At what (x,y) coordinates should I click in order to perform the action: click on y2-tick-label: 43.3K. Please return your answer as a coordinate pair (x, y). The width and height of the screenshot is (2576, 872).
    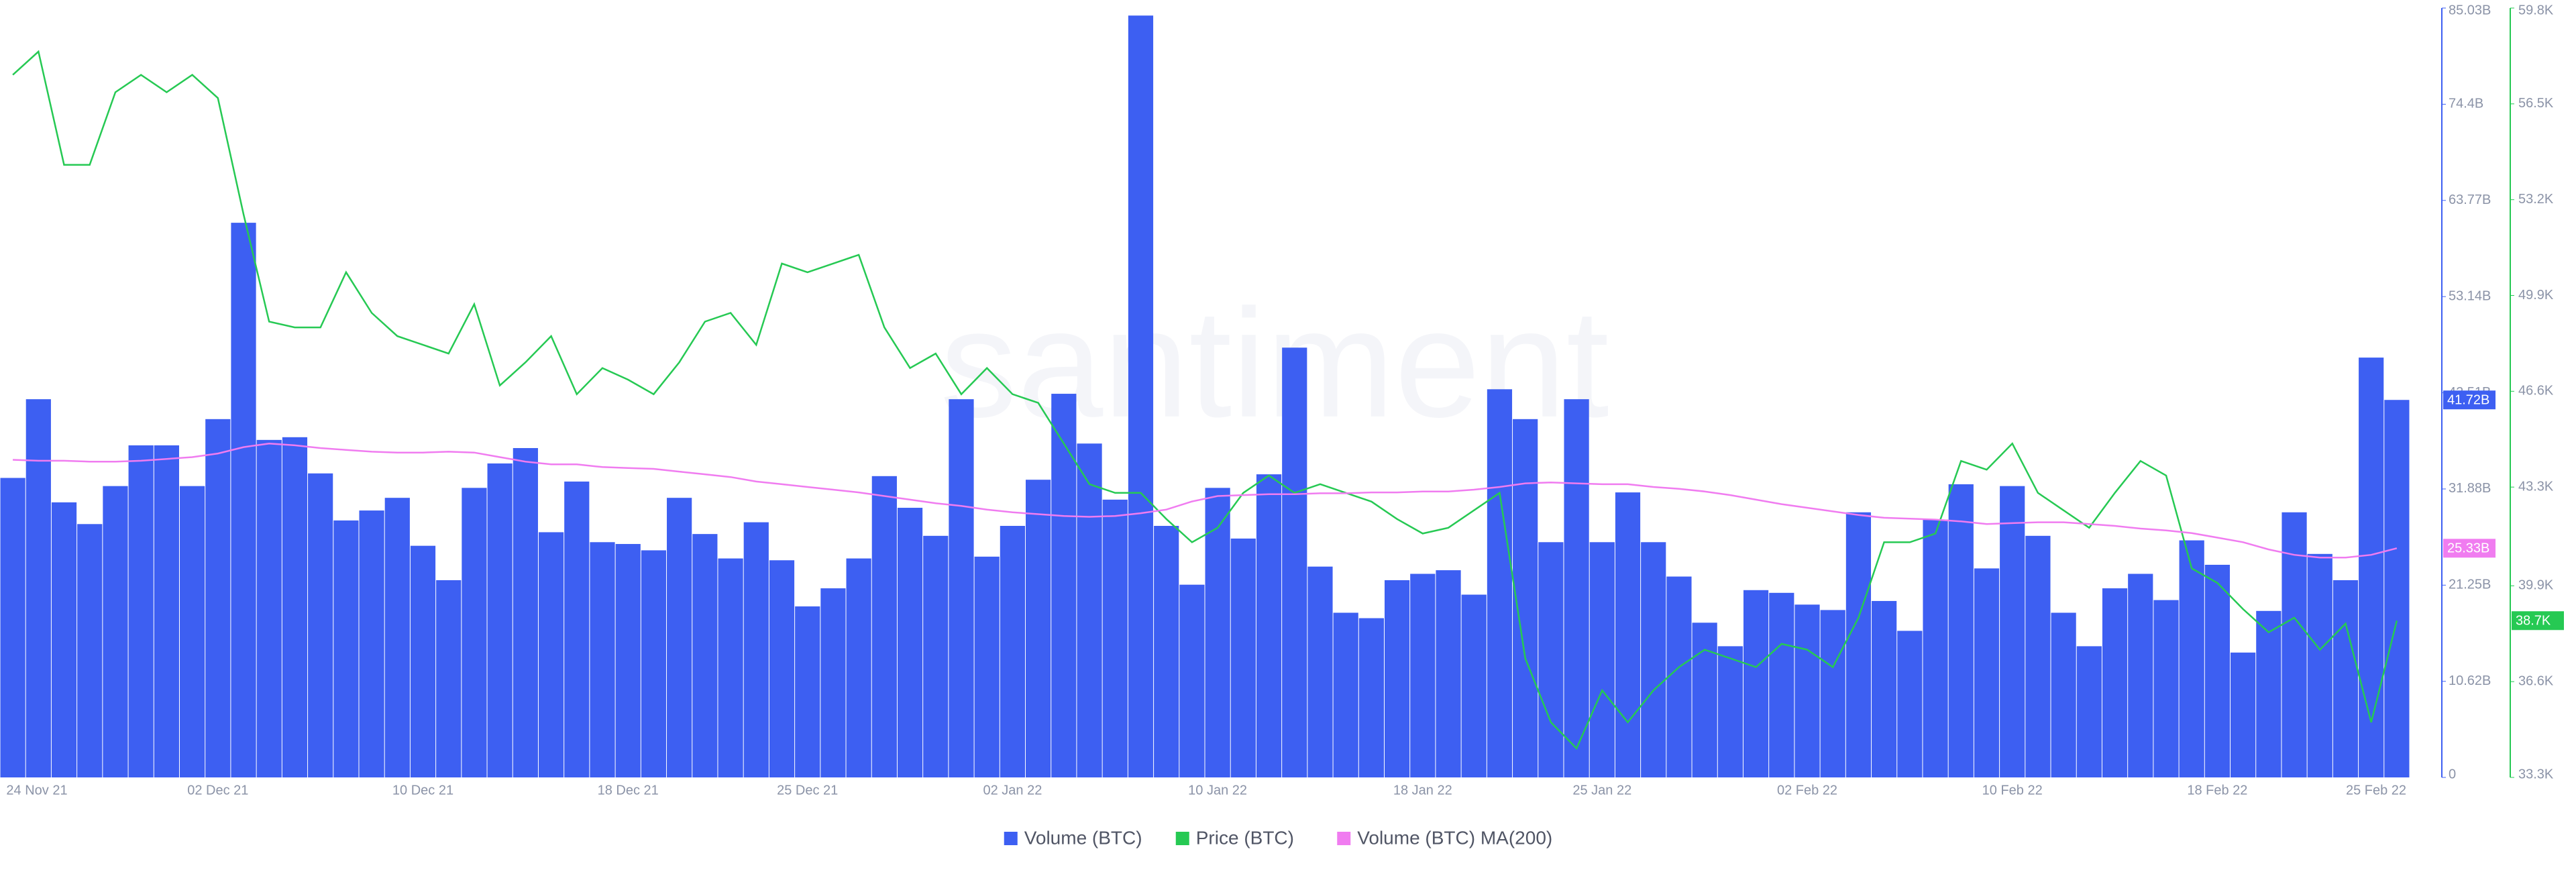
    Looking at the image, I should click on (2536, 487).